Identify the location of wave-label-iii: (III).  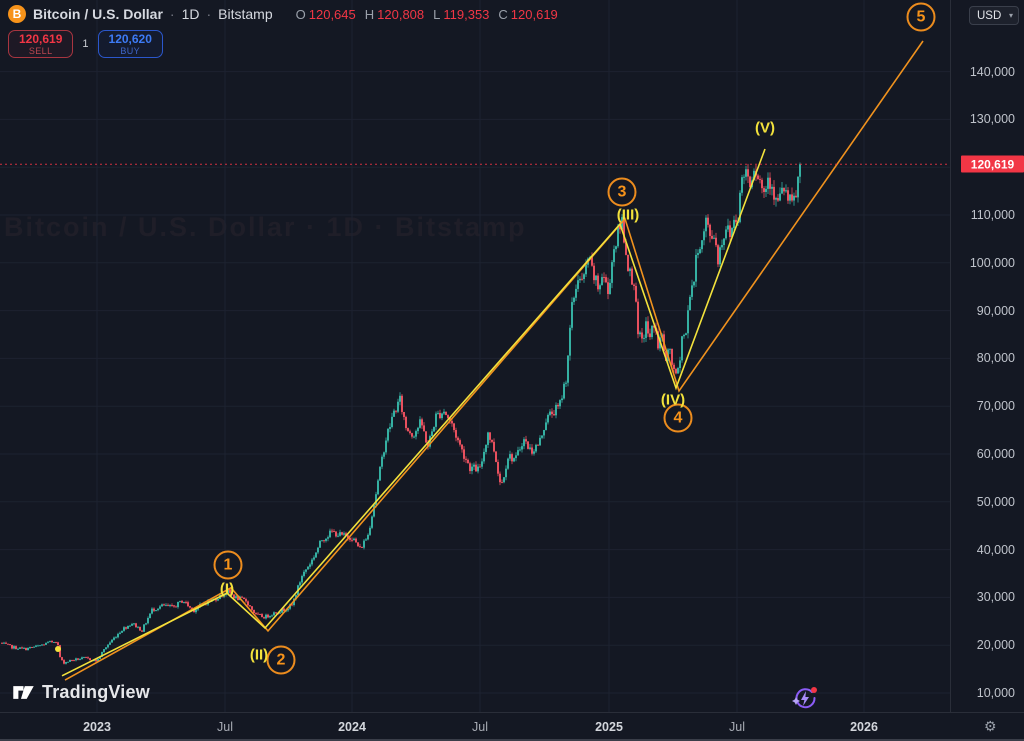
(628, 215).